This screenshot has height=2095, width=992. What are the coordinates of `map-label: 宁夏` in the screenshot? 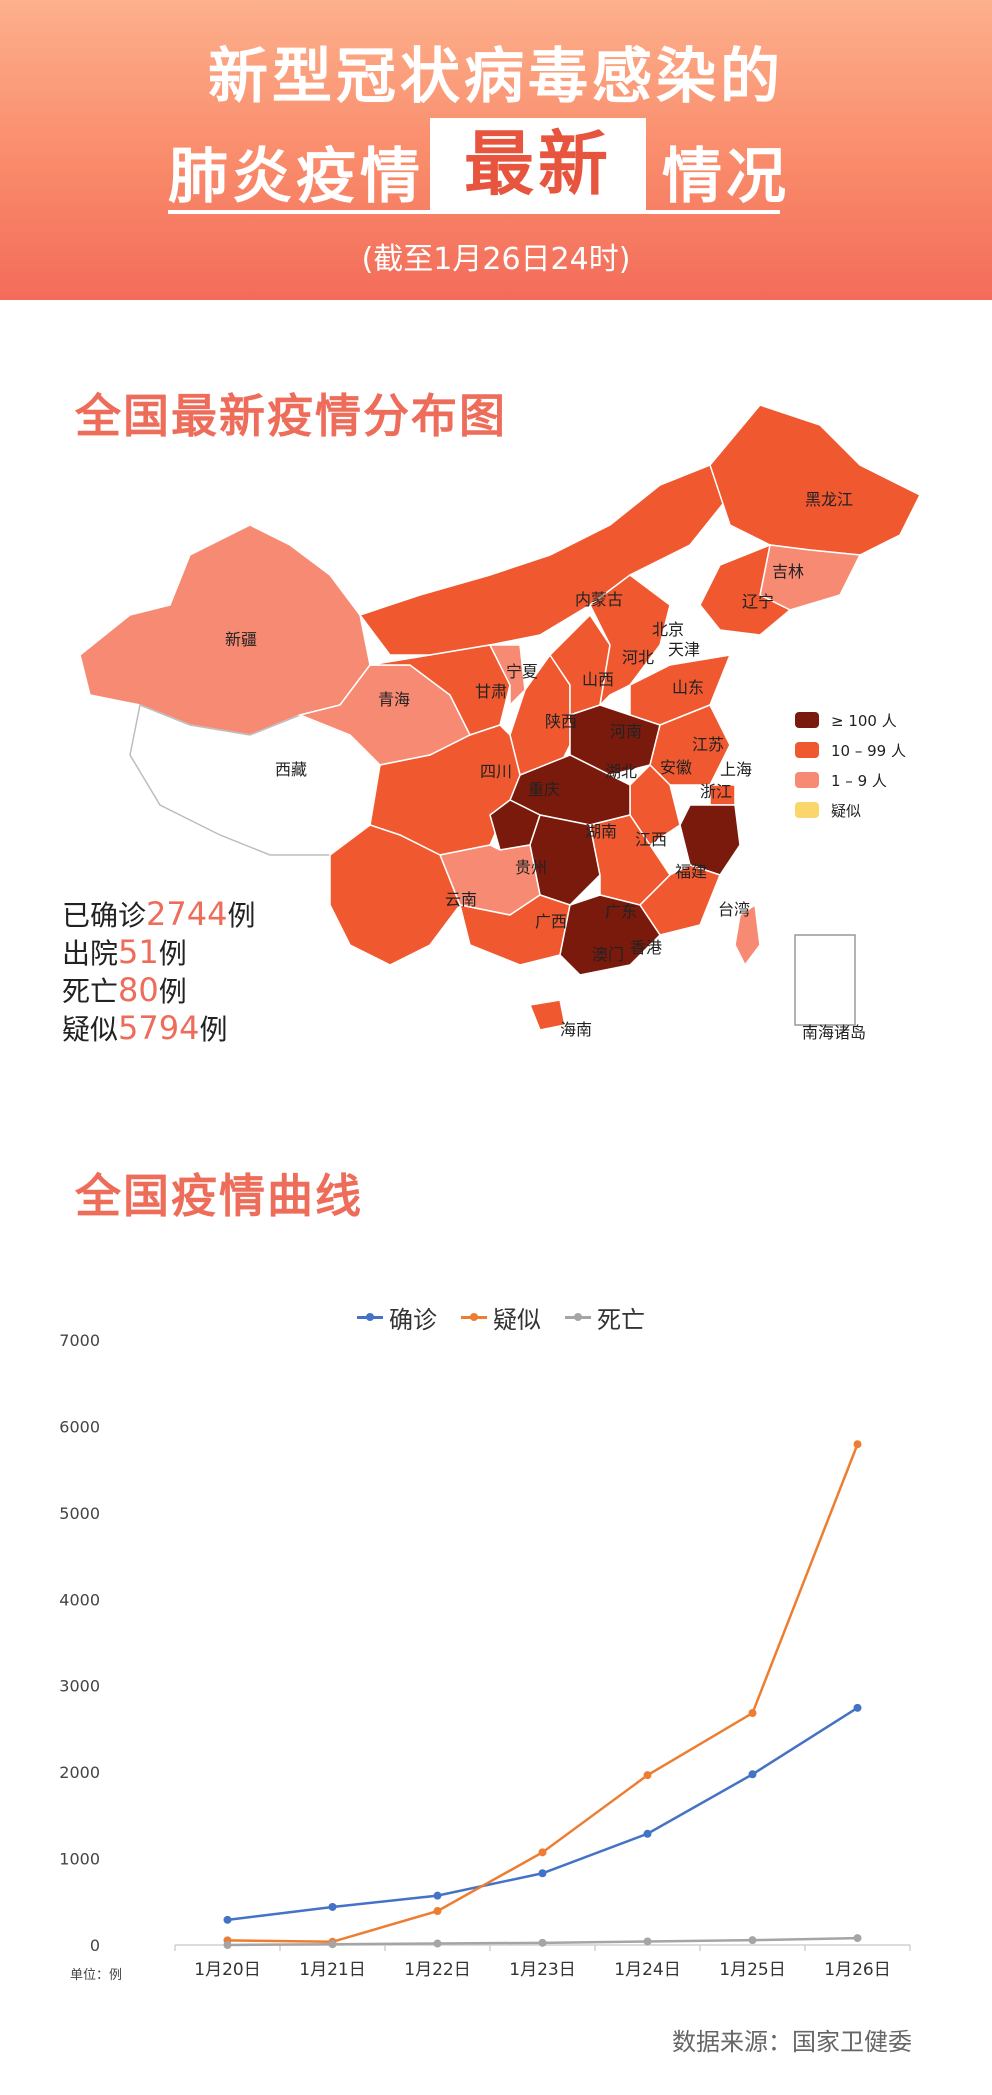 It's located at (522, 671).